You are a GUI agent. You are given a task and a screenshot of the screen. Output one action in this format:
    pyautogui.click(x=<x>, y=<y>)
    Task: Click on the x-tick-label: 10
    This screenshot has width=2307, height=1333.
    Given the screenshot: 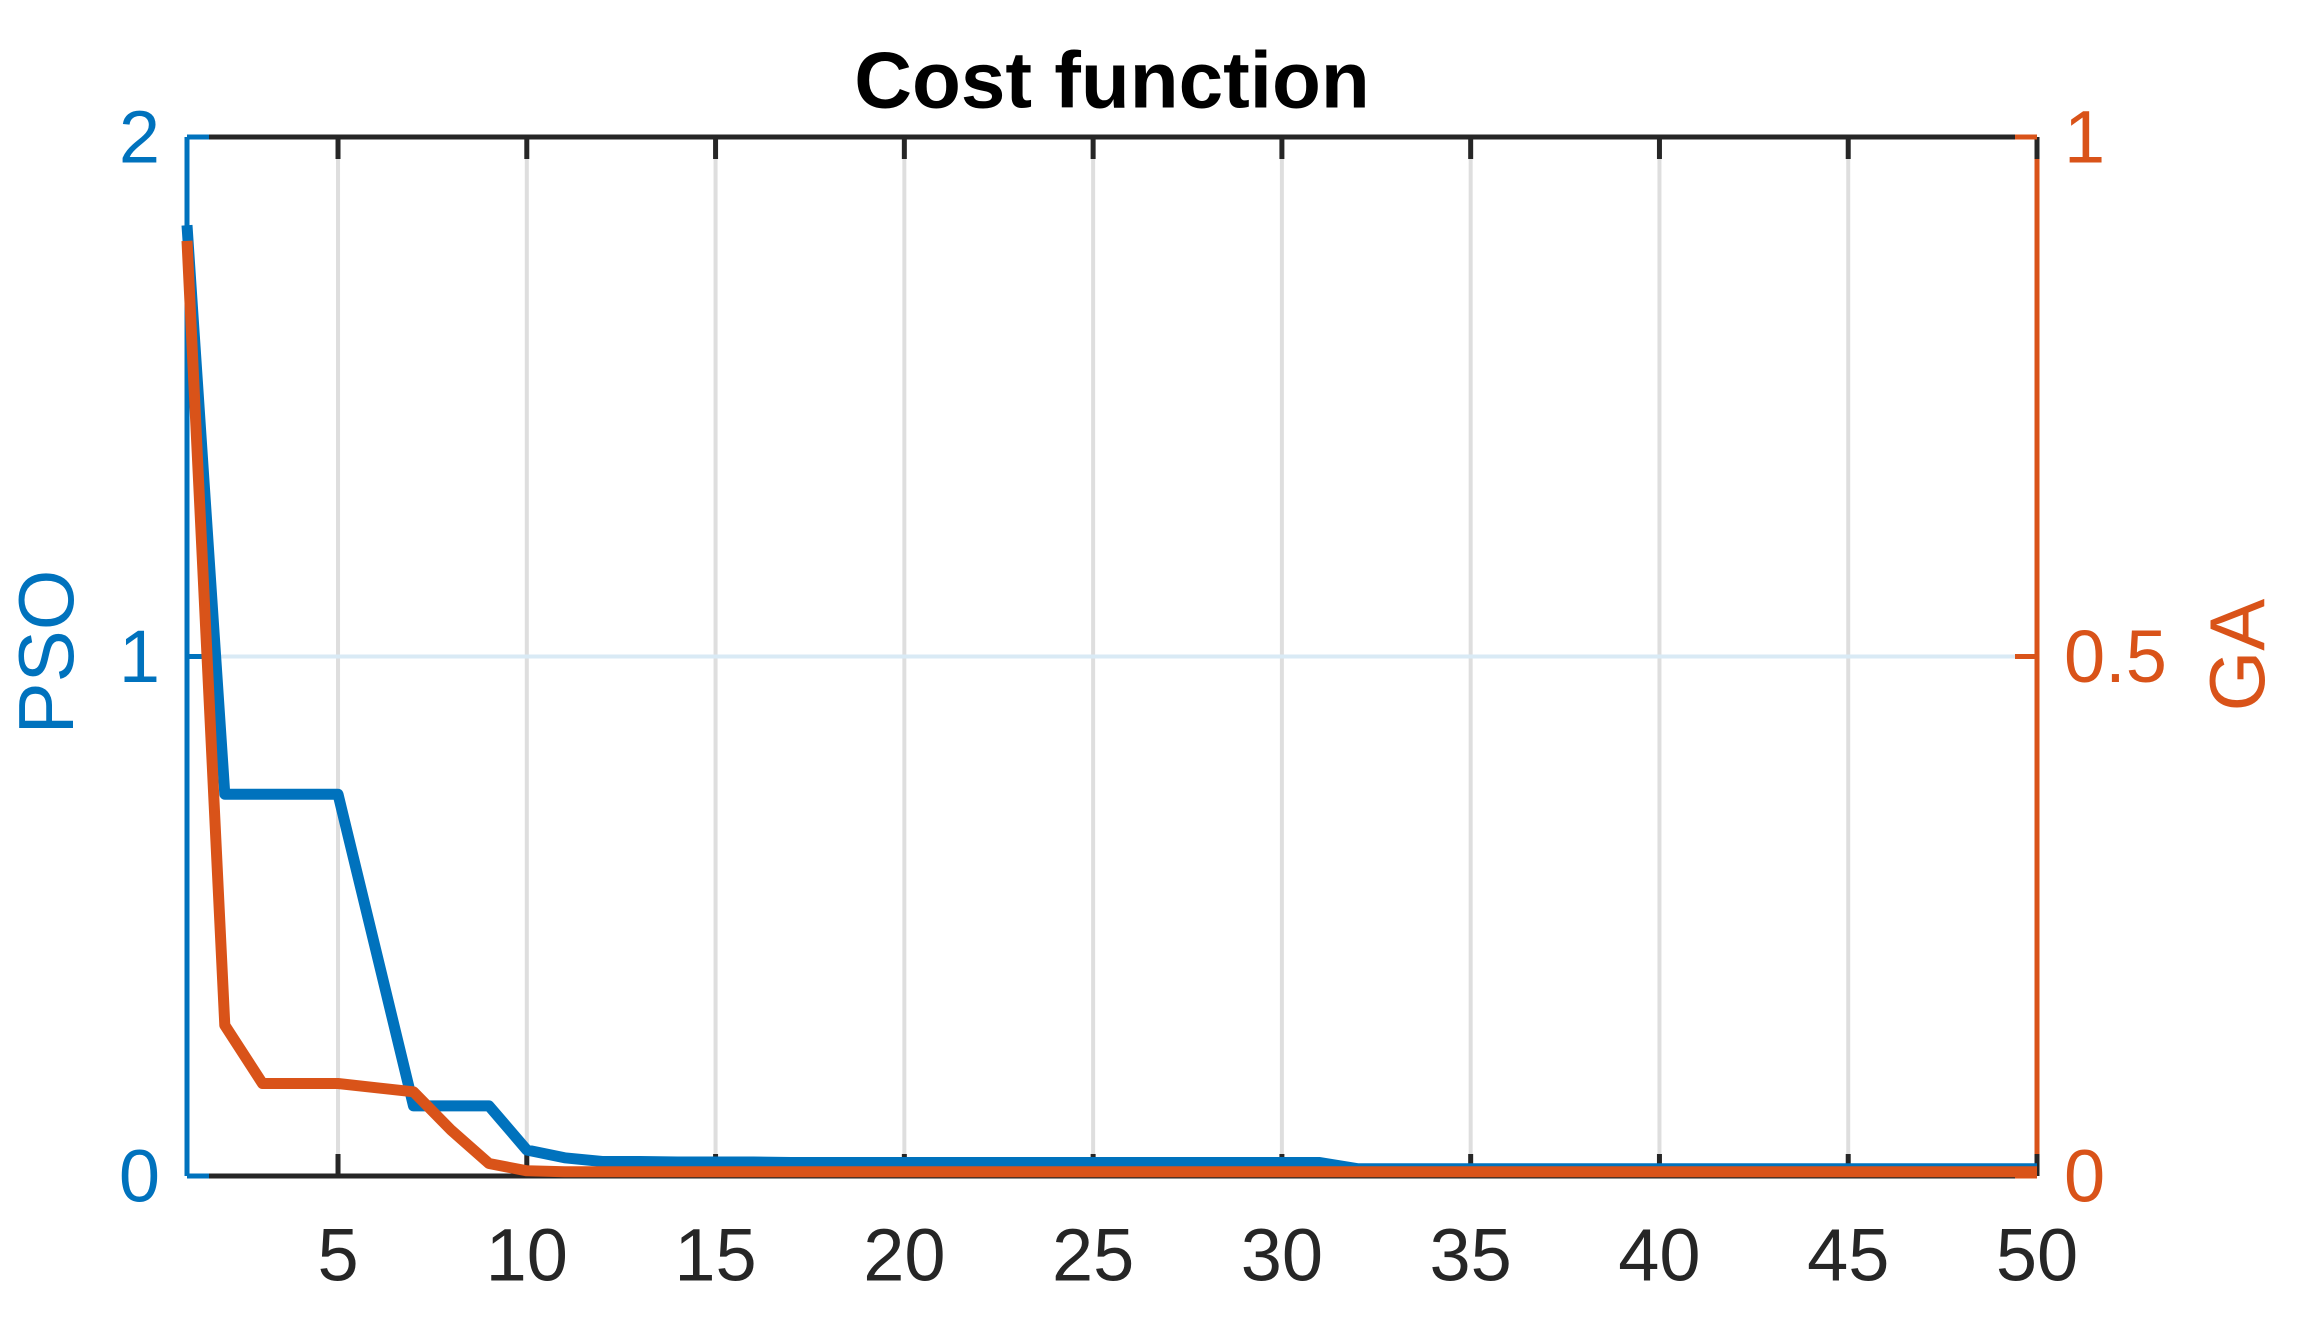 What is the action you would take?
    pyautogui.click(x=527, y=1255)
    